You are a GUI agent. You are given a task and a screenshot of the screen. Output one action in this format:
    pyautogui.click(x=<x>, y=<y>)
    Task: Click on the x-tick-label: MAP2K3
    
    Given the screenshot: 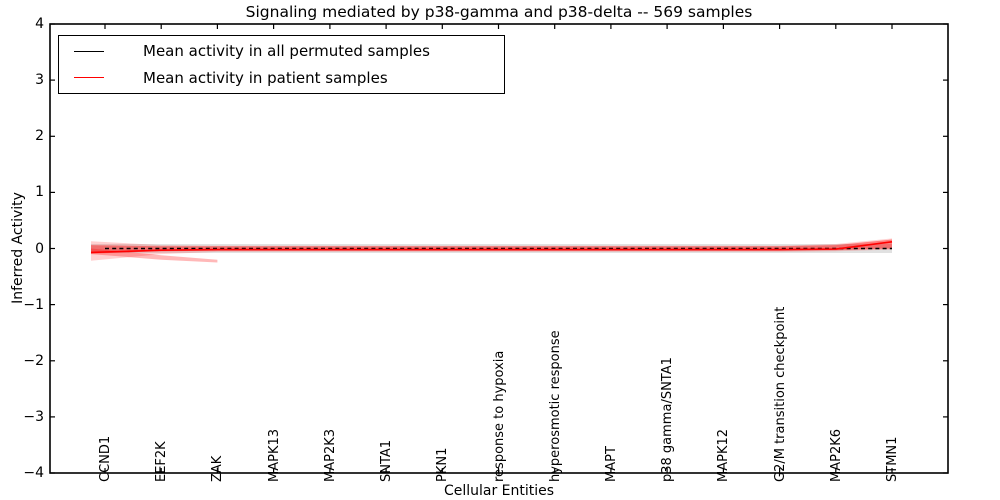 What is the action you would take?
    pyautogui.click(x=330, y=455)
    